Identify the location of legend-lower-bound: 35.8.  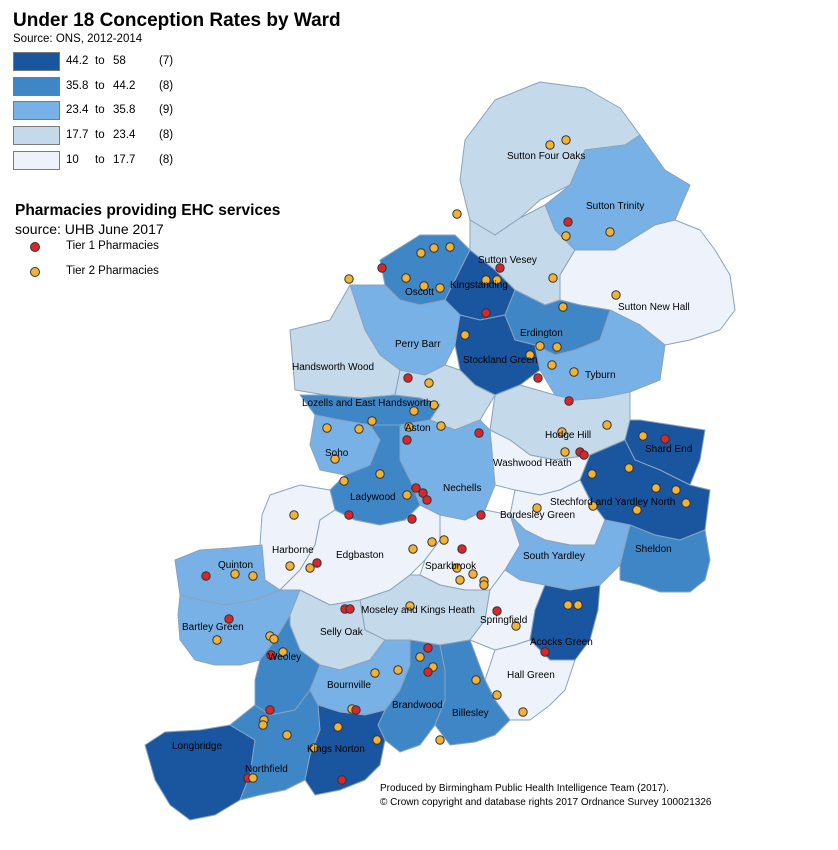
(77, 86).